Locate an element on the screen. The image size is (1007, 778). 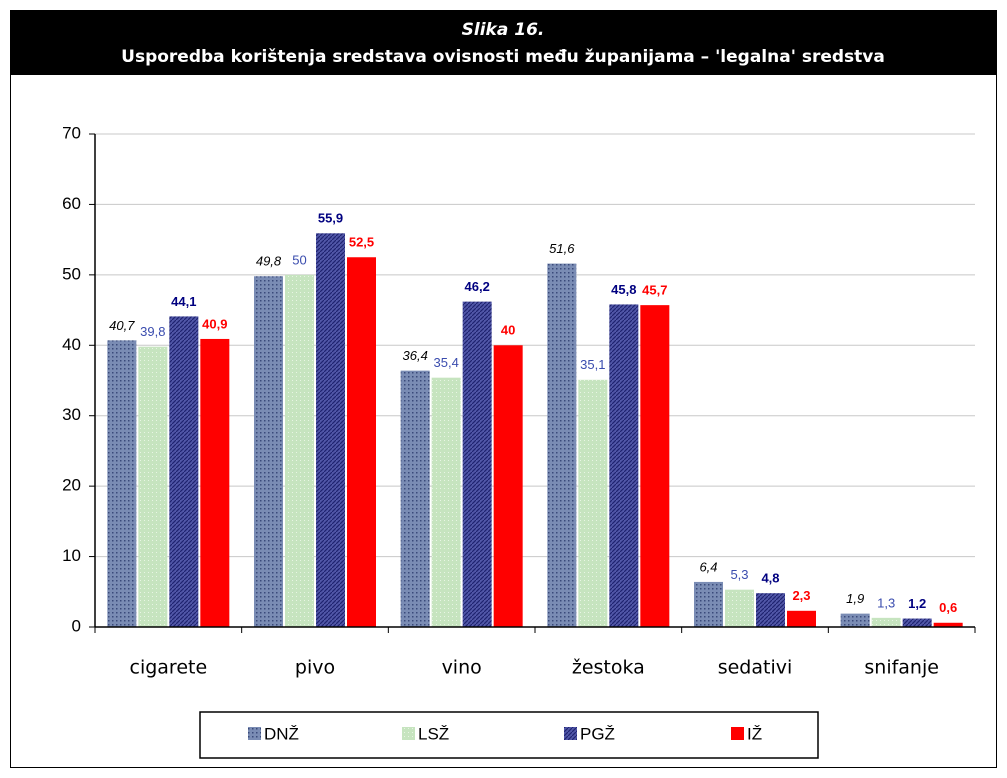
value-label: 49,8 is located at coordinates (269, 261).